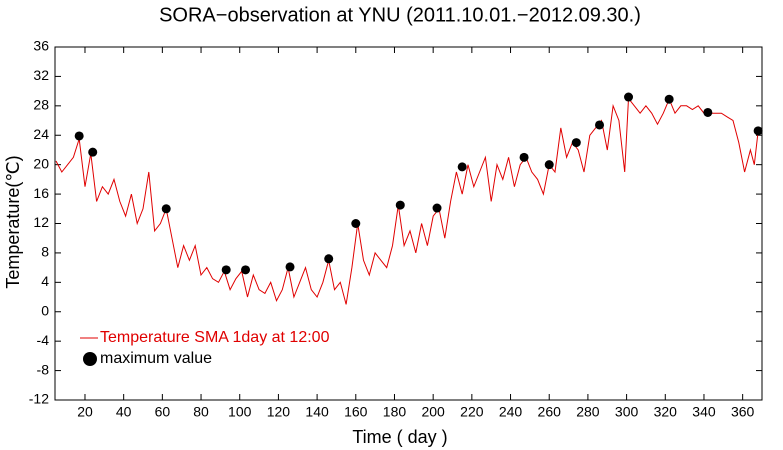  I want to click on y-tick-label: 16, so click(41, 193).